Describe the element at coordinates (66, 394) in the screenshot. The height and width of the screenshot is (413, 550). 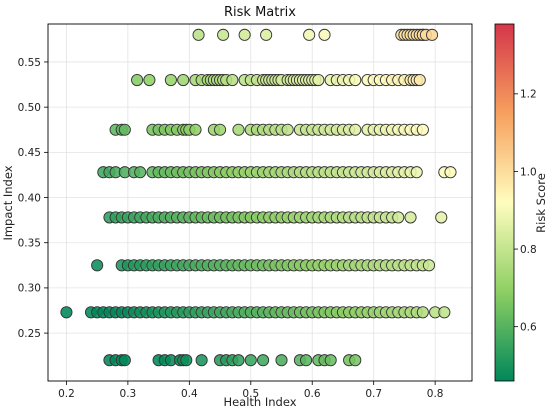
I see `x-tick-label: 0.2` at that location.